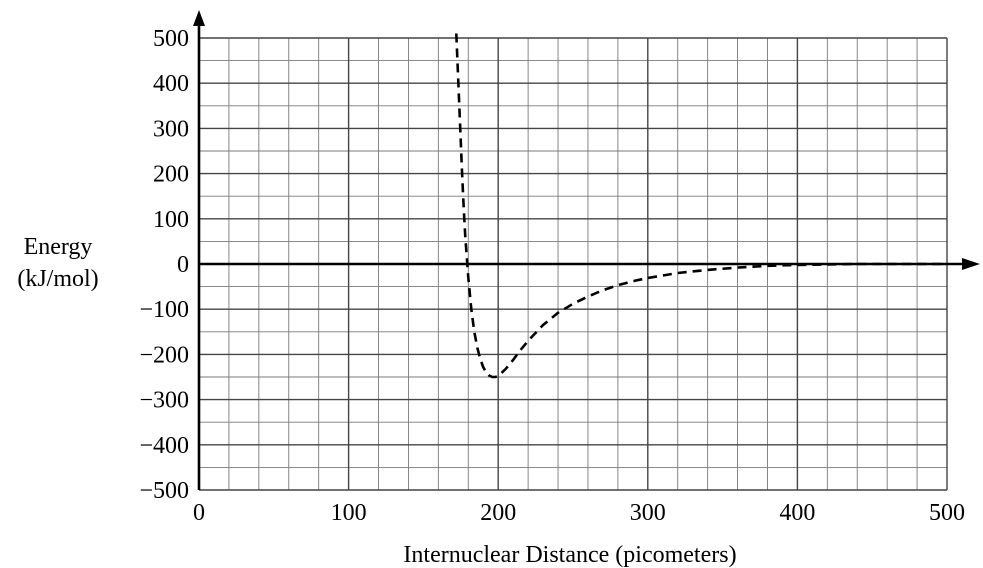 The height and width of the screenshot is (568, 983). I want to click on x-axis-arrowhead, so click(971, 264).